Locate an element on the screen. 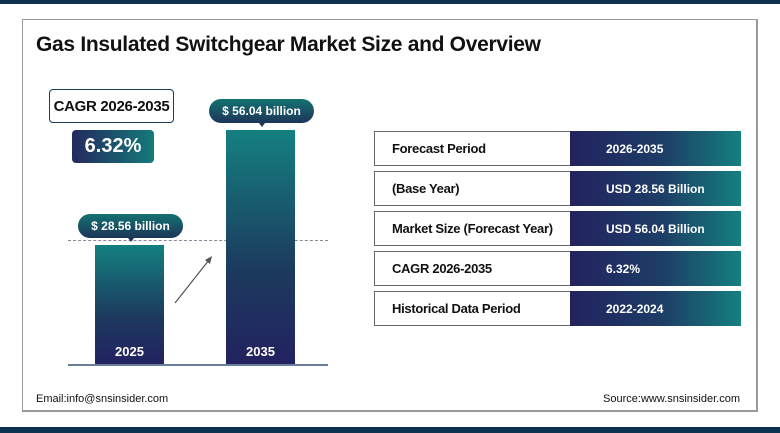  table-row: Historical Data Period 2022-2024 is located at coordinates (557, 308).